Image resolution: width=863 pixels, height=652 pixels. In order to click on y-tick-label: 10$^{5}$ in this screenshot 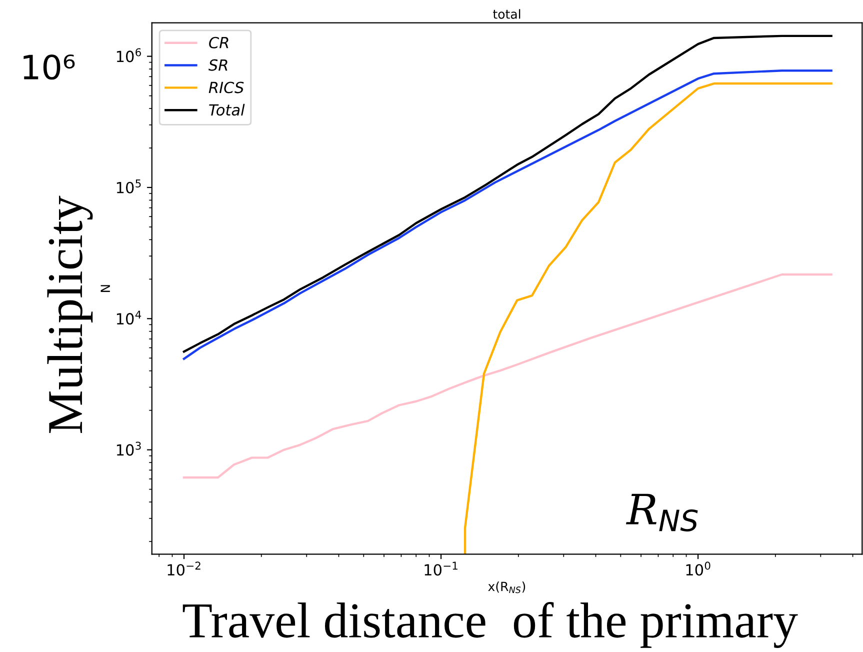, I will do `click(128, 187)`.